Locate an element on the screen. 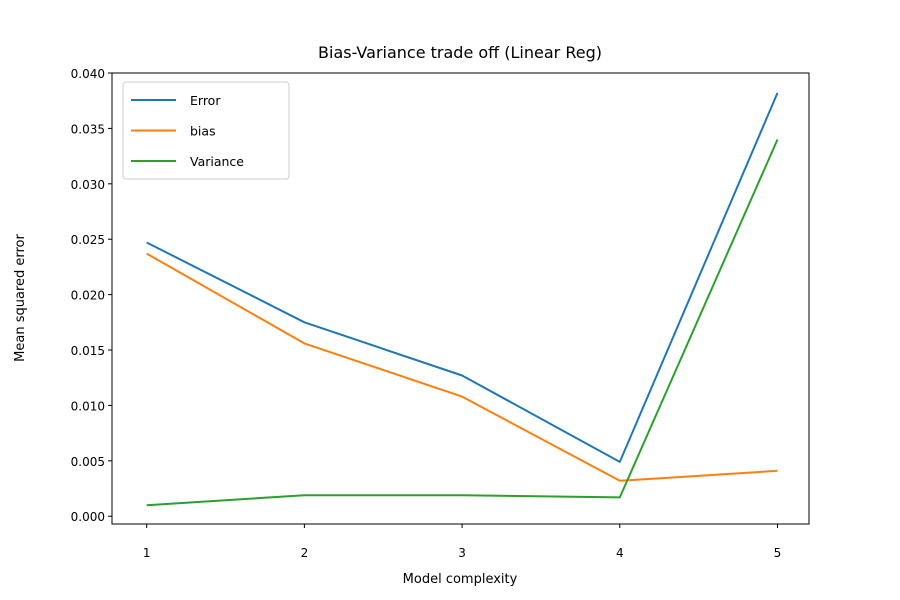 Image resolution: width=900 pixels, height=600 pixels. y-tick-label: 0.015 is located at coordinates (88, 351).